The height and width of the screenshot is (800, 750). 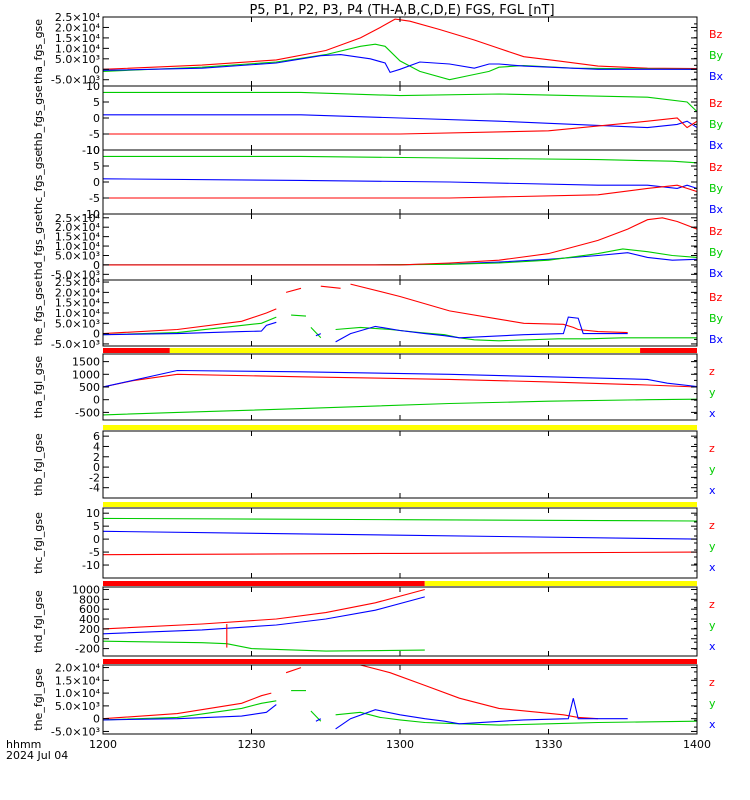 What do you see at coordinates (38, 621) in the screenshot?
I see `y-axis-label: thd_fgl_gse` at bounding box center [38, 621].